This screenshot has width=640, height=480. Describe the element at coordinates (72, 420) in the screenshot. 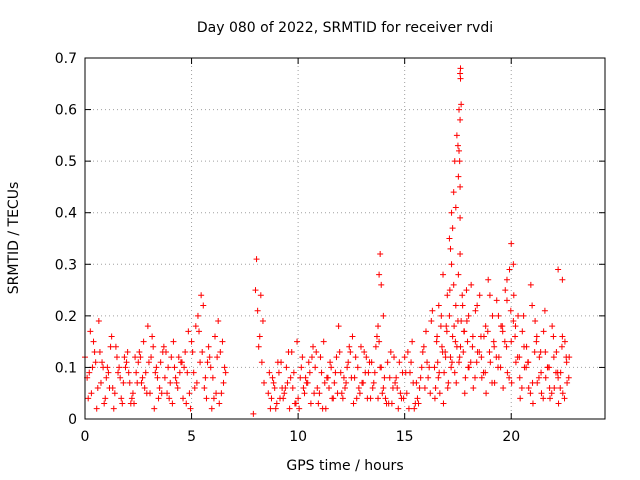

I see `y-tick-label: 0` at that location.